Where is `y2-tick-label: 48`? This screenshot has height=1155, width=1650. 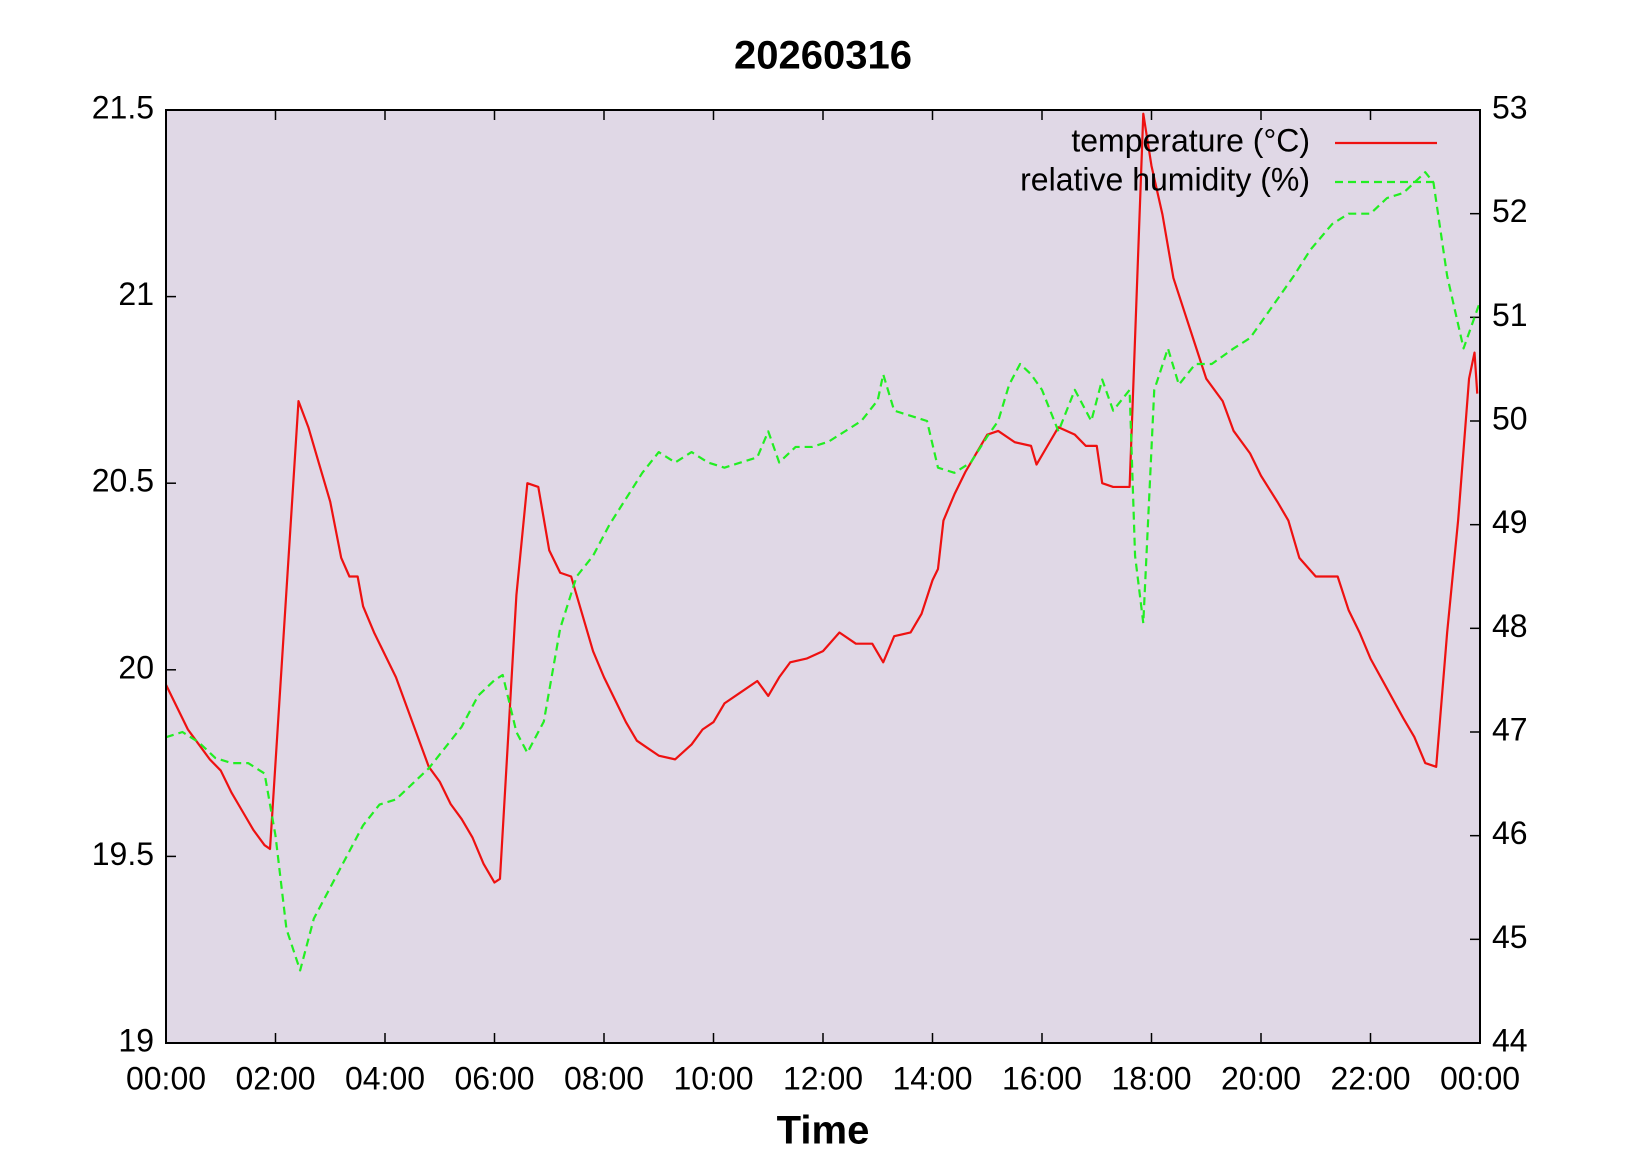 y2-tick-label: 48 is located at coordinates (1510, 626).